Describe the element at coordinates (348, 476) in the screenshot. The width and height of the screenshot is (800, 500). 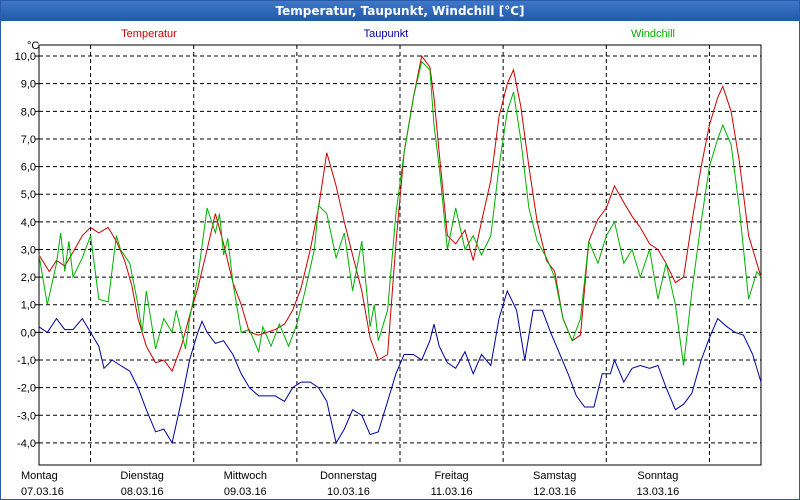
I see `x-tick-day: Donnerstag` at that location.